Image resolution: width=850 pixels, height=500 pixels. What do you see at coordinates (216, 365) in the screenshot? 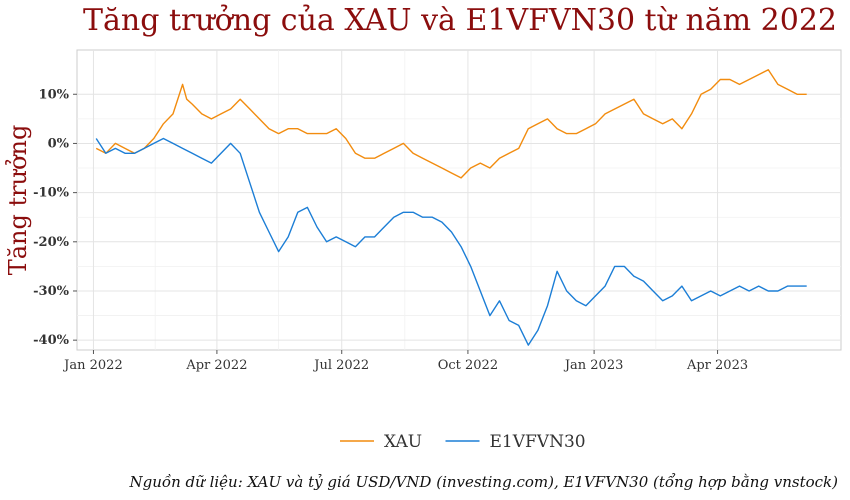
I see `x-tick-label: Apr 2022` at bounding box center [216, 365].